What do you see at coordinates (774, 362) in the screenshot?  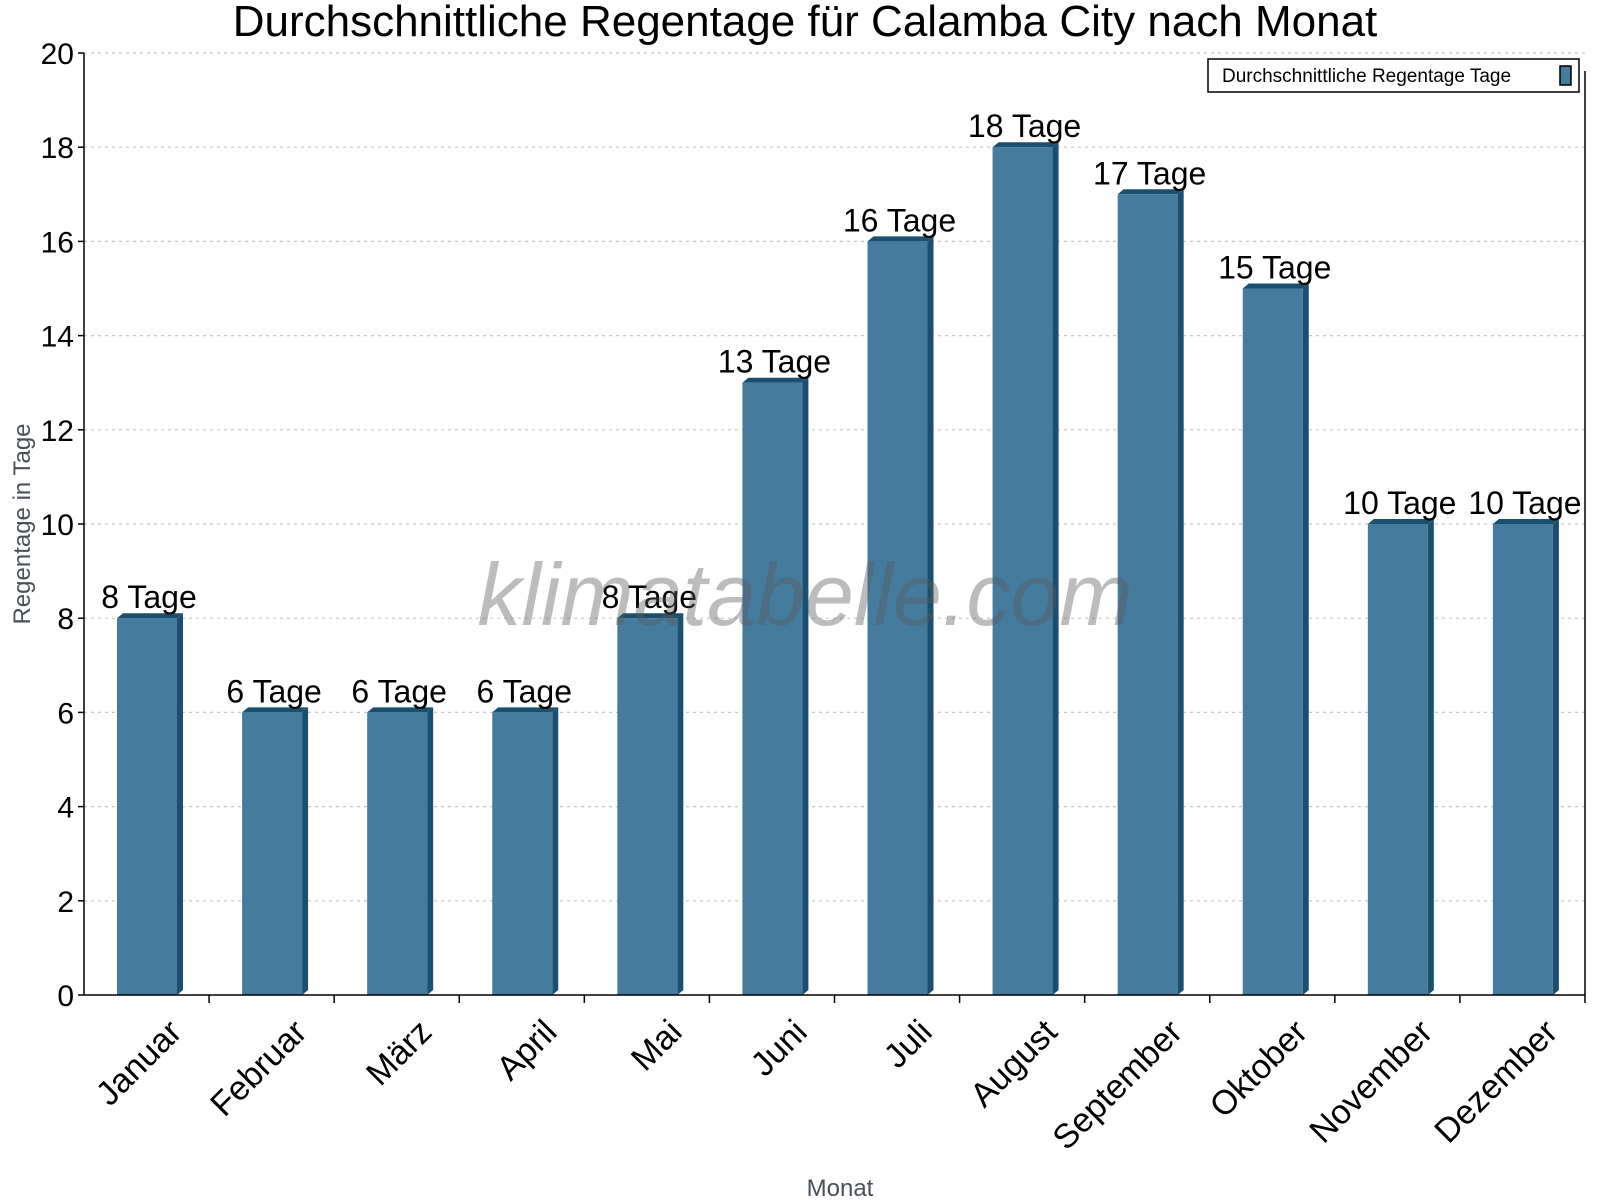 I see `data-label: 13 Tage` at bounding box center [774, 362].